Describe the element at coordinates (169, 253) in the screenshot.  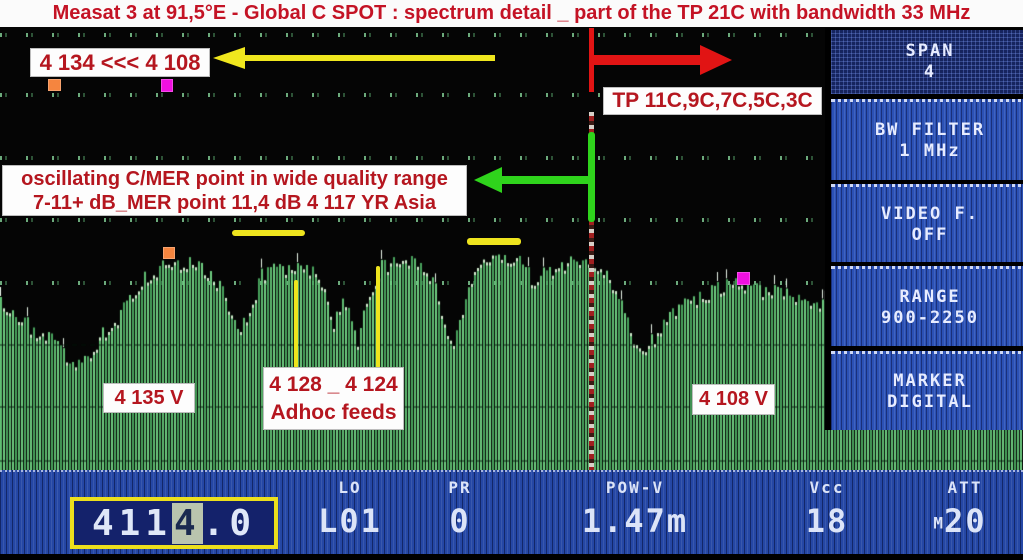
I see `orange-trace-marker` at that location.